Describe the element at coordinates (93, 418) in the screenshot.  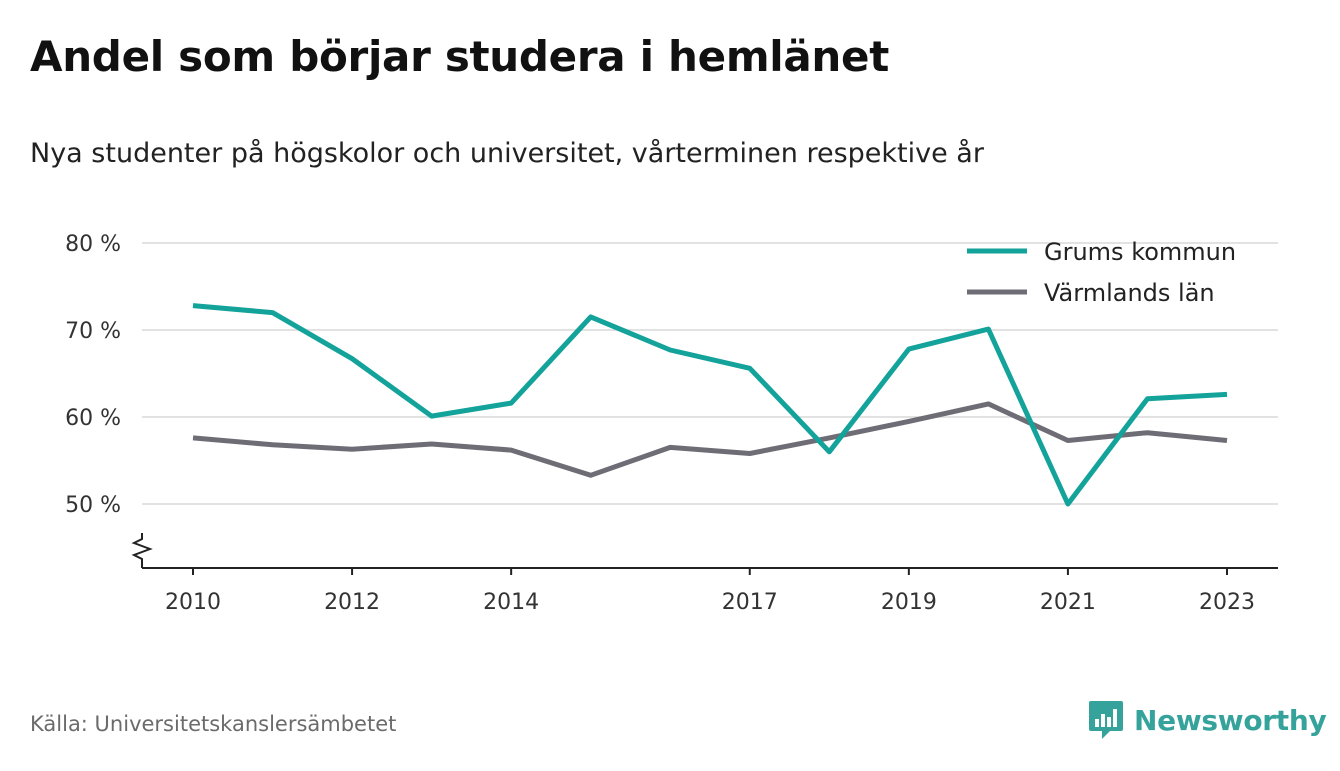
I see `y-tick-label: 60 %` at that location.